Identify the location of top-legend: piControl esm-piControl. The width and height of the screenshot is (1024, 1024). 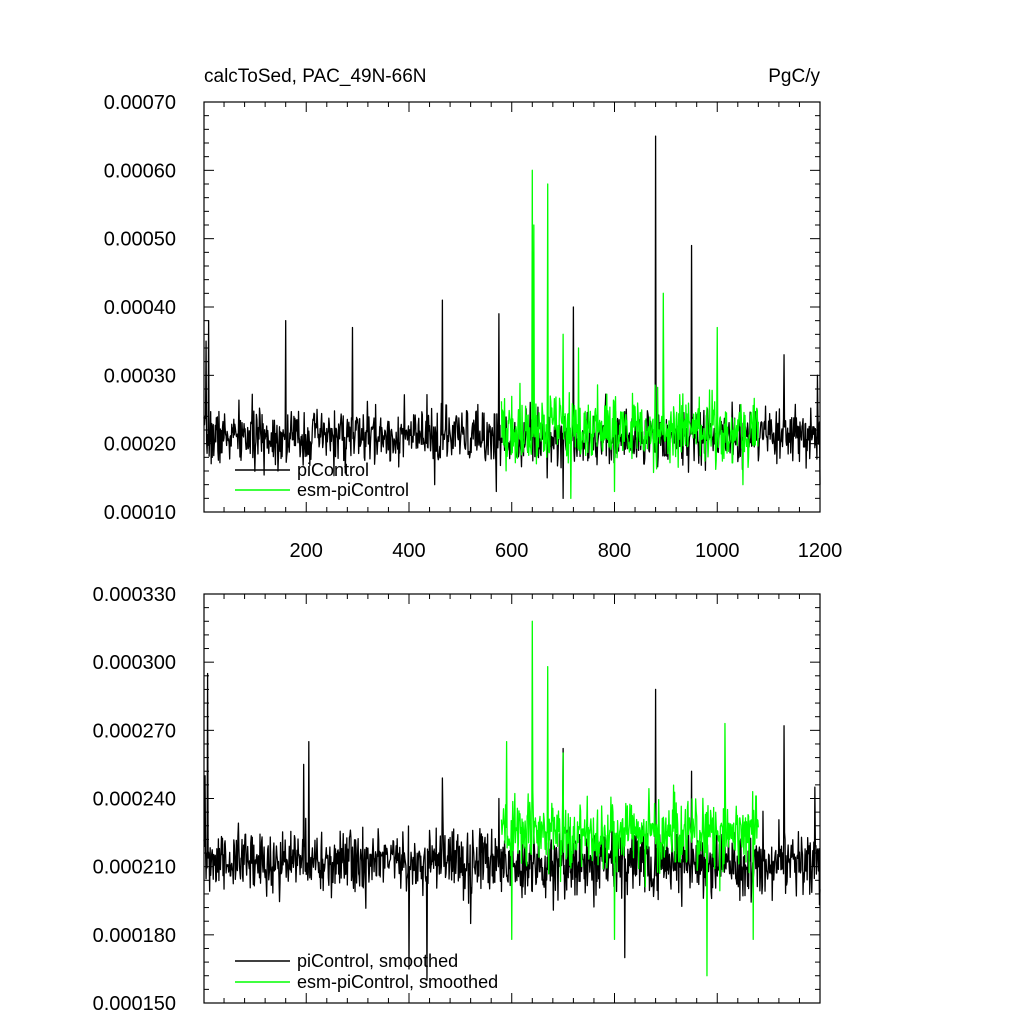
(322, 480).